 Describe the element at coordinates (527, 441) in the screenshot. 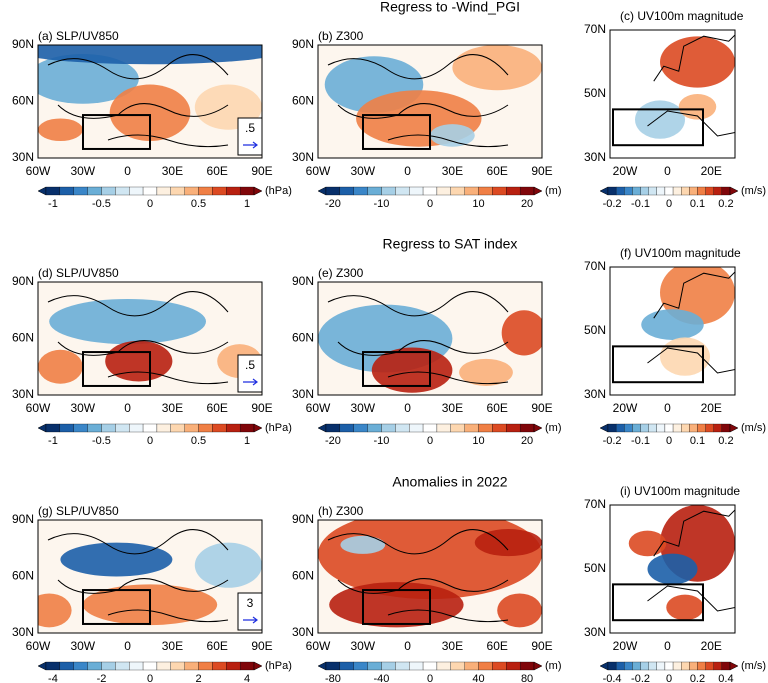

I see `colorbar-tick-label: 20` at that location.